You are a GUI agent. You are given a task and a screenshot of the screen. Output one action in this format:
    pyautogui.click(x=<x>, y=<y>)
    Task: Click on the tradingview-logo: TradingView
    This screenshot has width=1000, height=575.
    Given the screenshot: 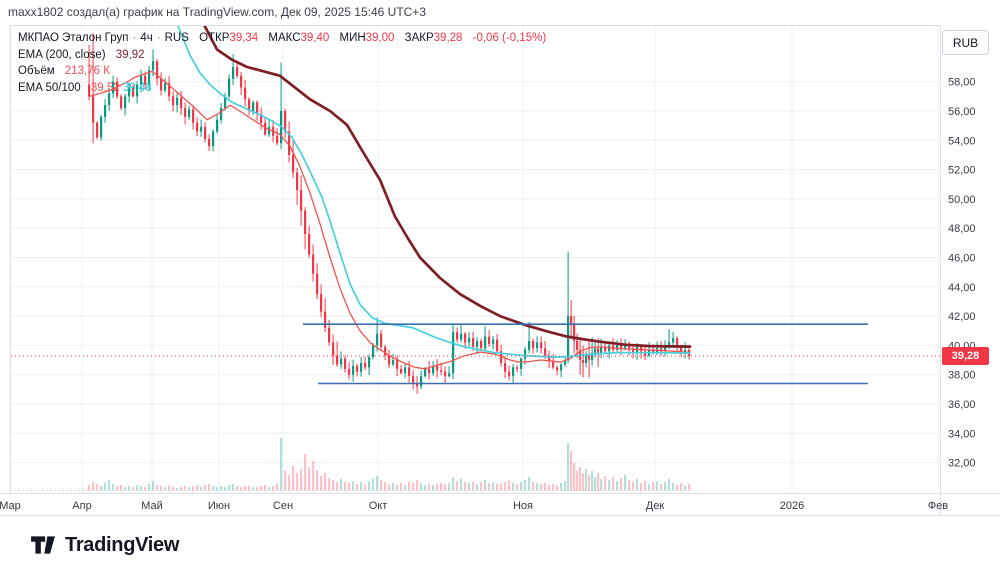 What is the action you would take?
    pyautogui.click(x=104, y=545)
    